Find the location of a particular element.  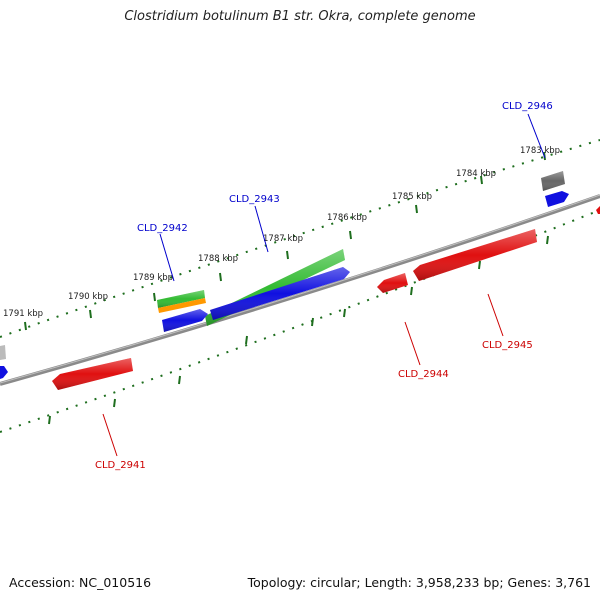

gene-label-CLD_2943: CLD_2943 is located at coordinates (254, 199).